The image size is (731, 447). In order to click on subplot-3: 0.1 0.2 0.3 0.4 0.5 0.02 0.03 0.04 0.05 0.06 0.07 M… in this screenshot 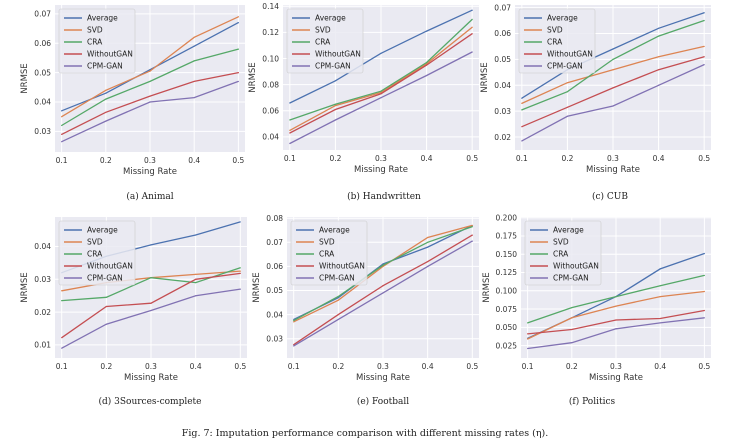, I will do `click(595, 102)`.